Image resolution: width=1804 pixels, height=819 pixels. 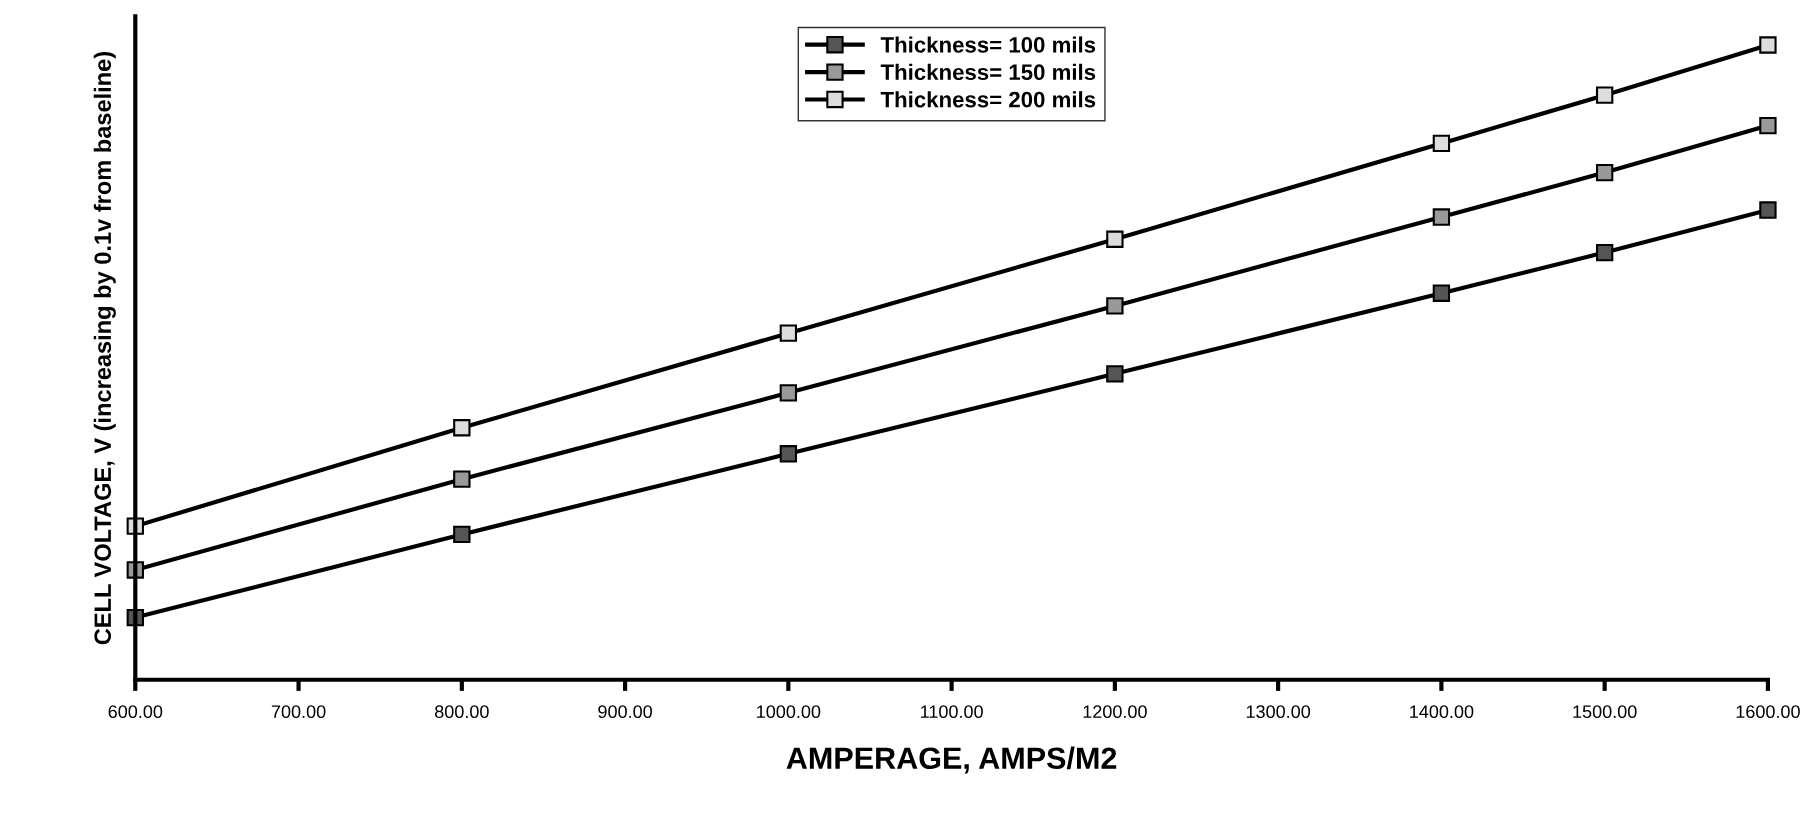 What do you see at coordinates (1605, 712) in the screenshot?
I see `x-tick-label: 1500.00` at bounding box center [1605, 712].